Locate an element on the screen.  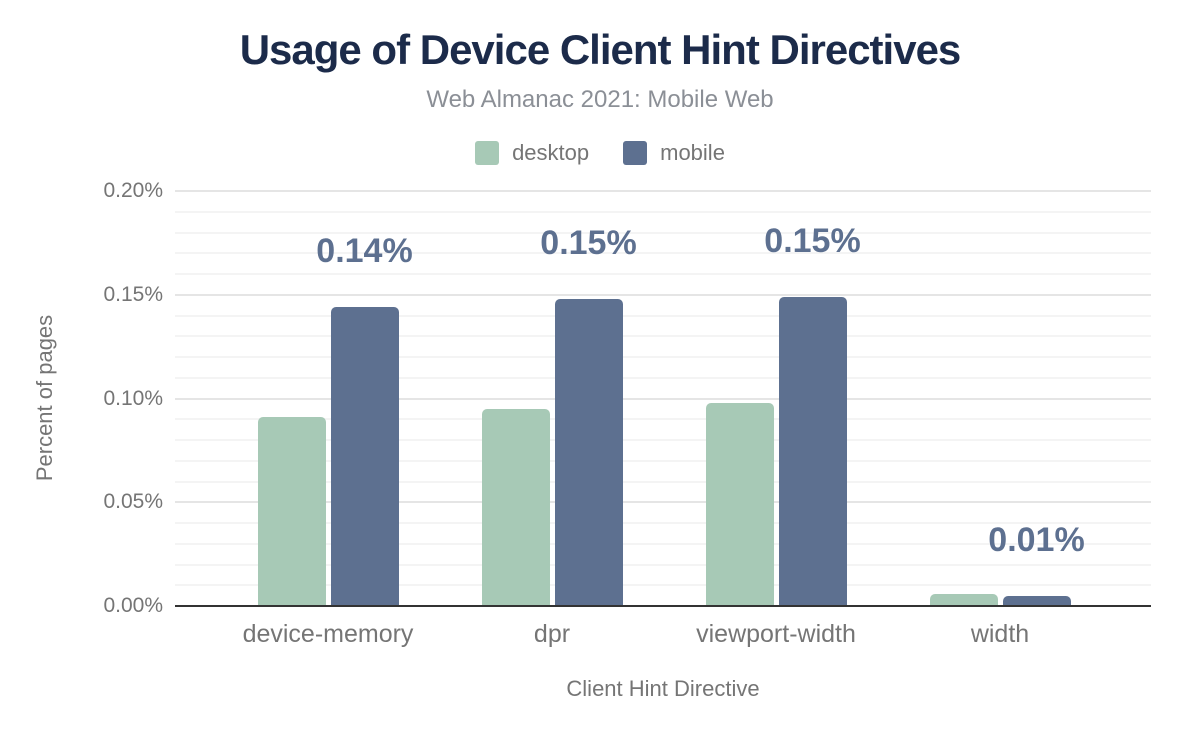
legend-label-mobile: mobile is located at coordinates (692, 152).